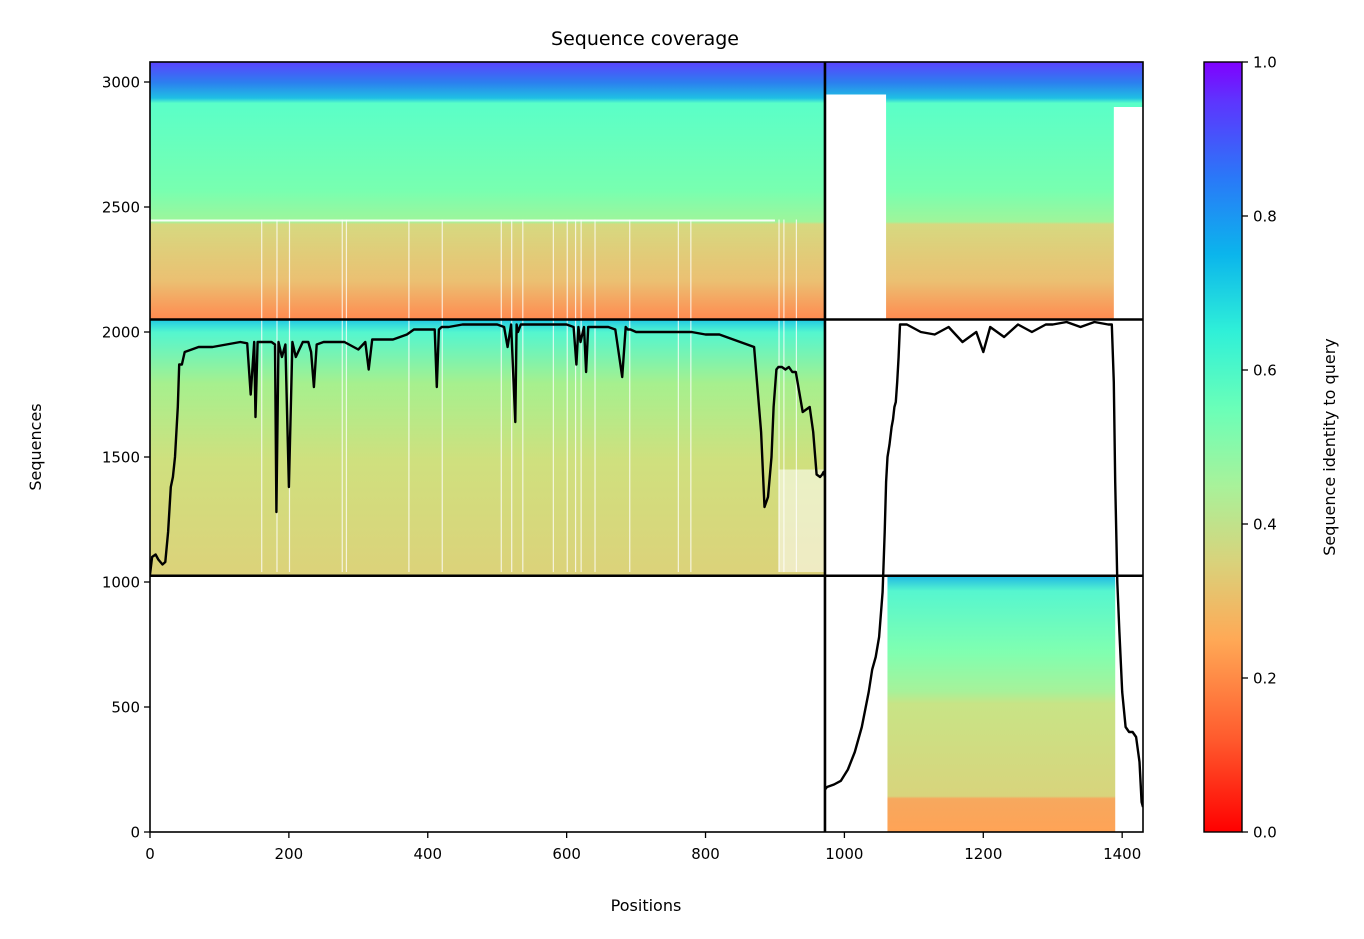 This screenshot has width=1364, height=939. What do you see at coordinates (289, 854) in the screenshot?
I see `x-tick-label: 200` at bounding box center [289, 854].